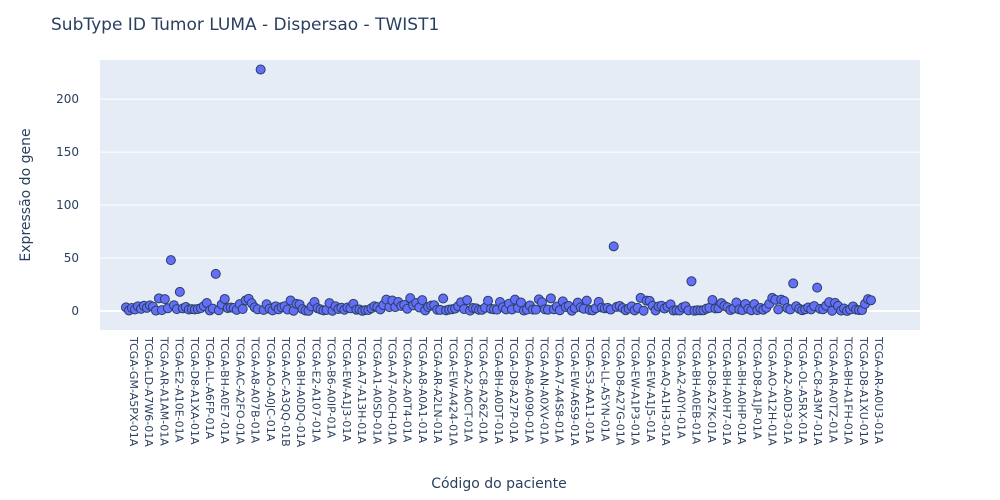 This screenshot has height=500, width=1000. What do you see at coordinates (148, 391) in the screenshot?
I see `x-tick-label: TCGA-LD-A7W6-01A` at bounding box center [148, 391].